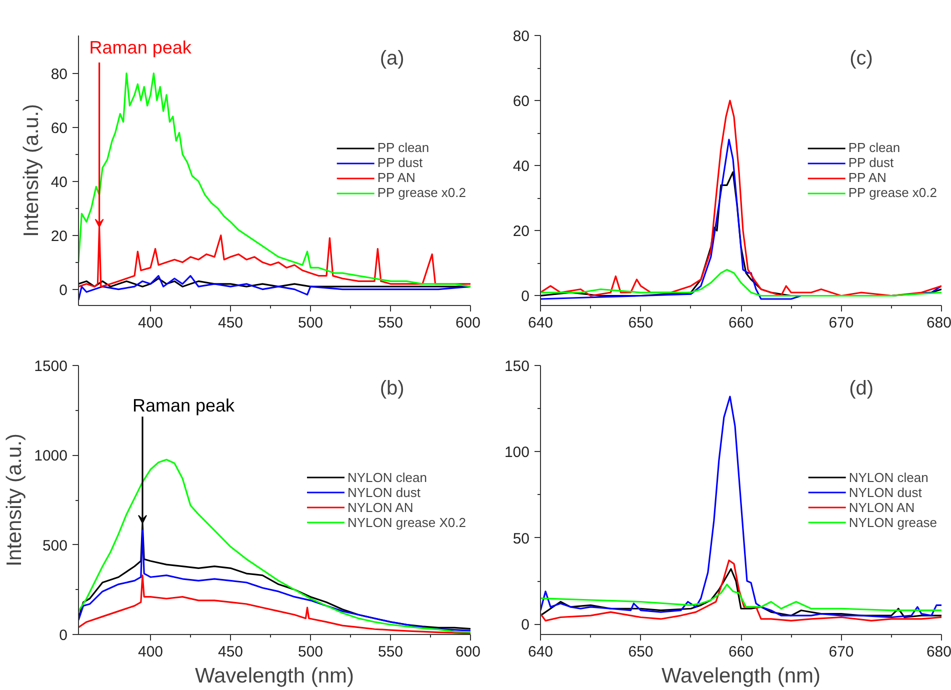 The image size is (951, 690). Describe the element at coordinates (392, 389) in the screenshot. I see `annotation: (b)` at that location.